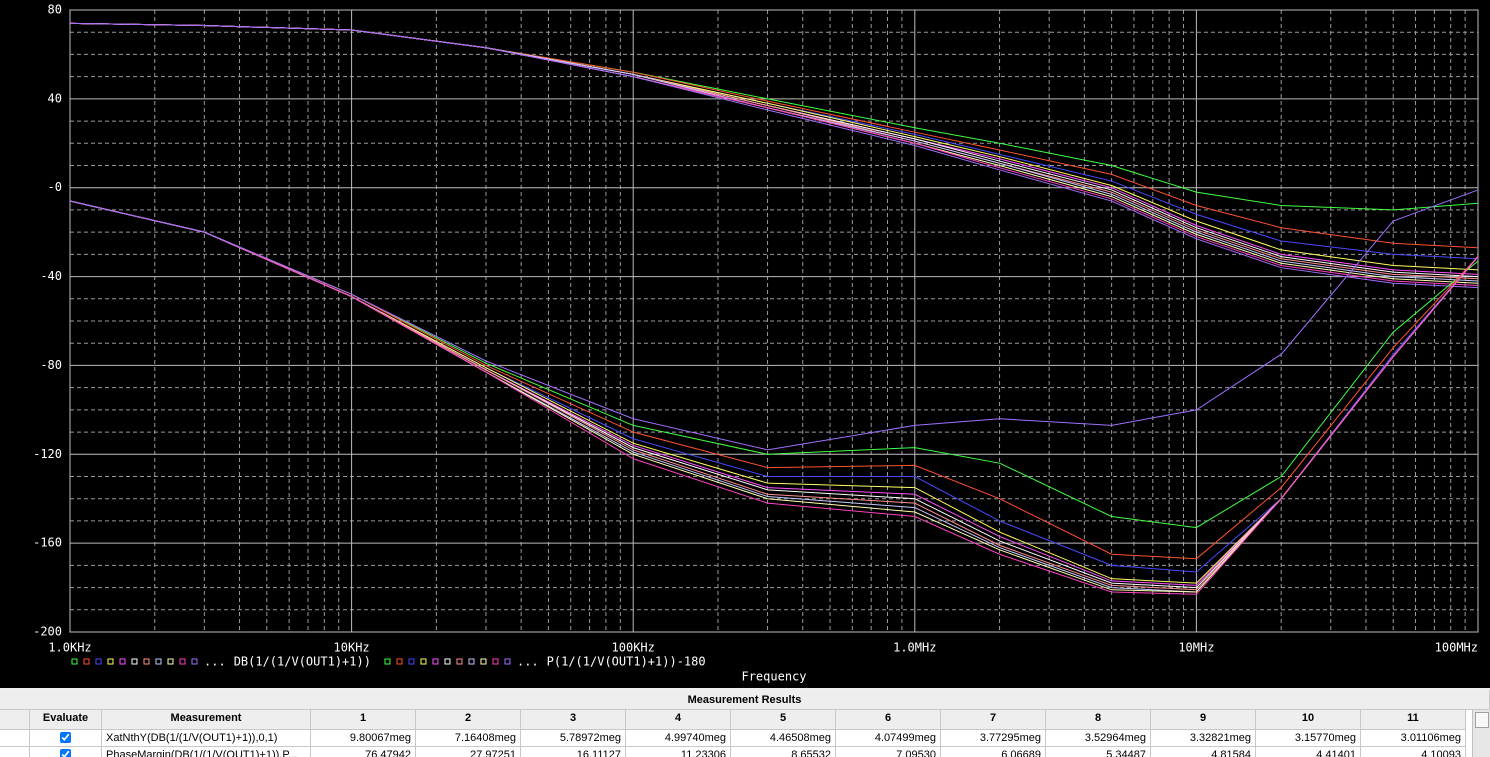 The width and height of the screenshot is (1490, 757). Describe the element at coordinates (745, 700) in the screenshot. I see `table-title: Measurement Results` at that location.